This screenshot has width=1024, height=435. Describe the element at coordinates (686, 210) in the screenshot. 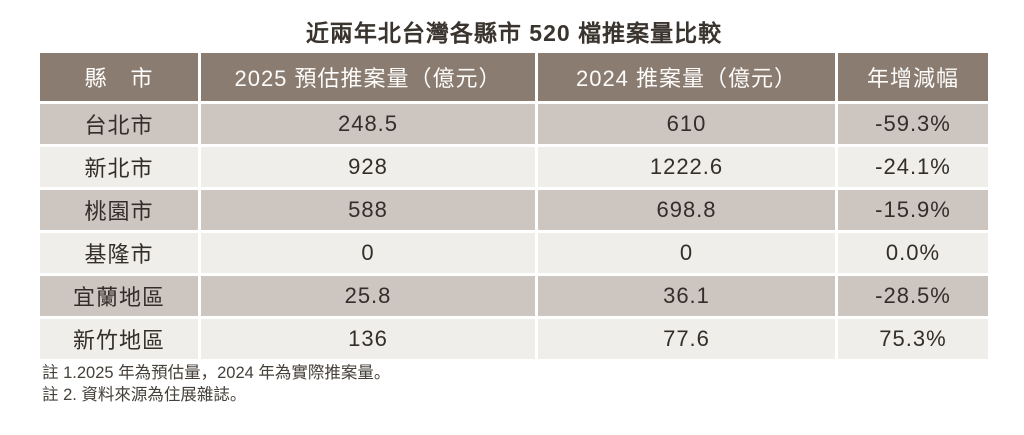

I see `cell-2024: 698.8` at that location.